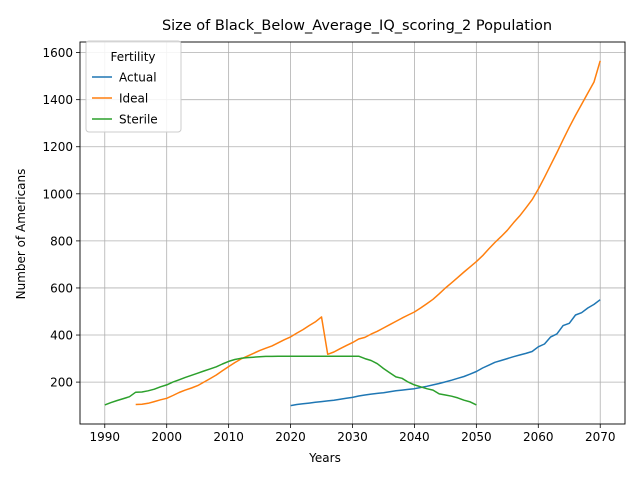 This screenshot has height=480, width=640. I want to click on y-tick-label: 1600, so click(57, 53).